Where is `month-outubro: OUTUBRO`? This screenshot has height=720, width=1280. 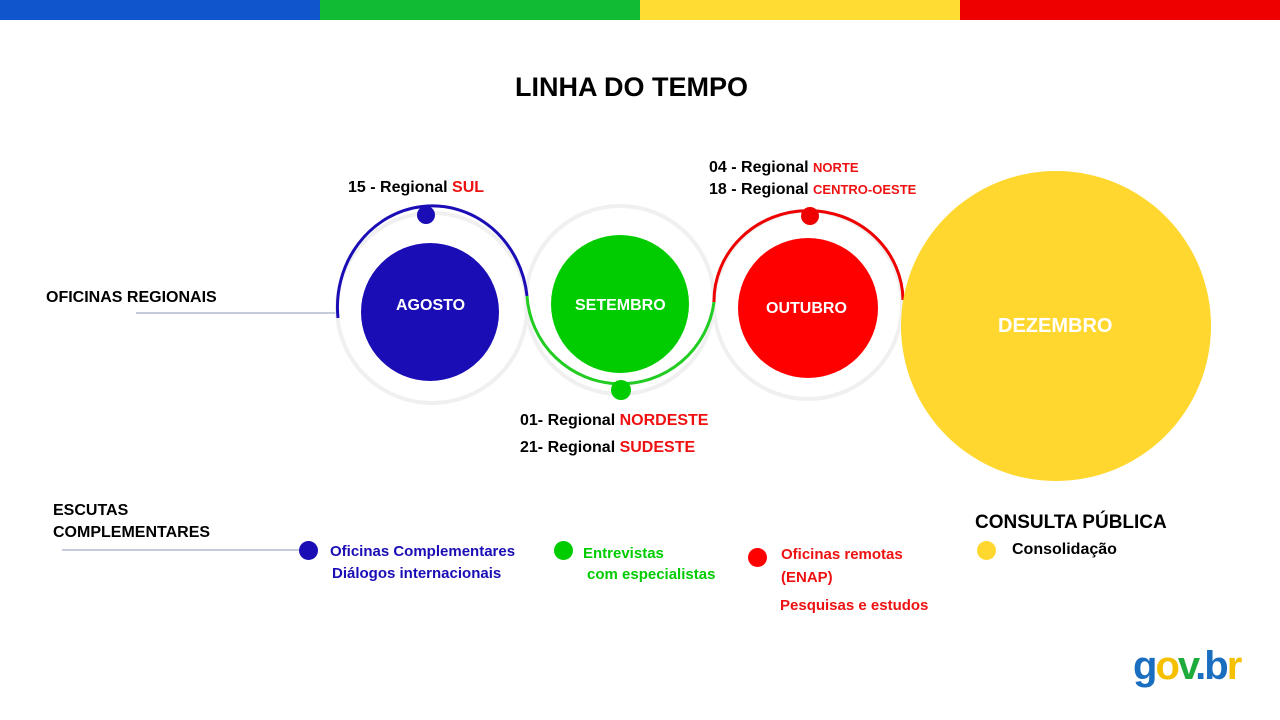
month-outubro: OUTUBRO is located at coordinates (806, 308).